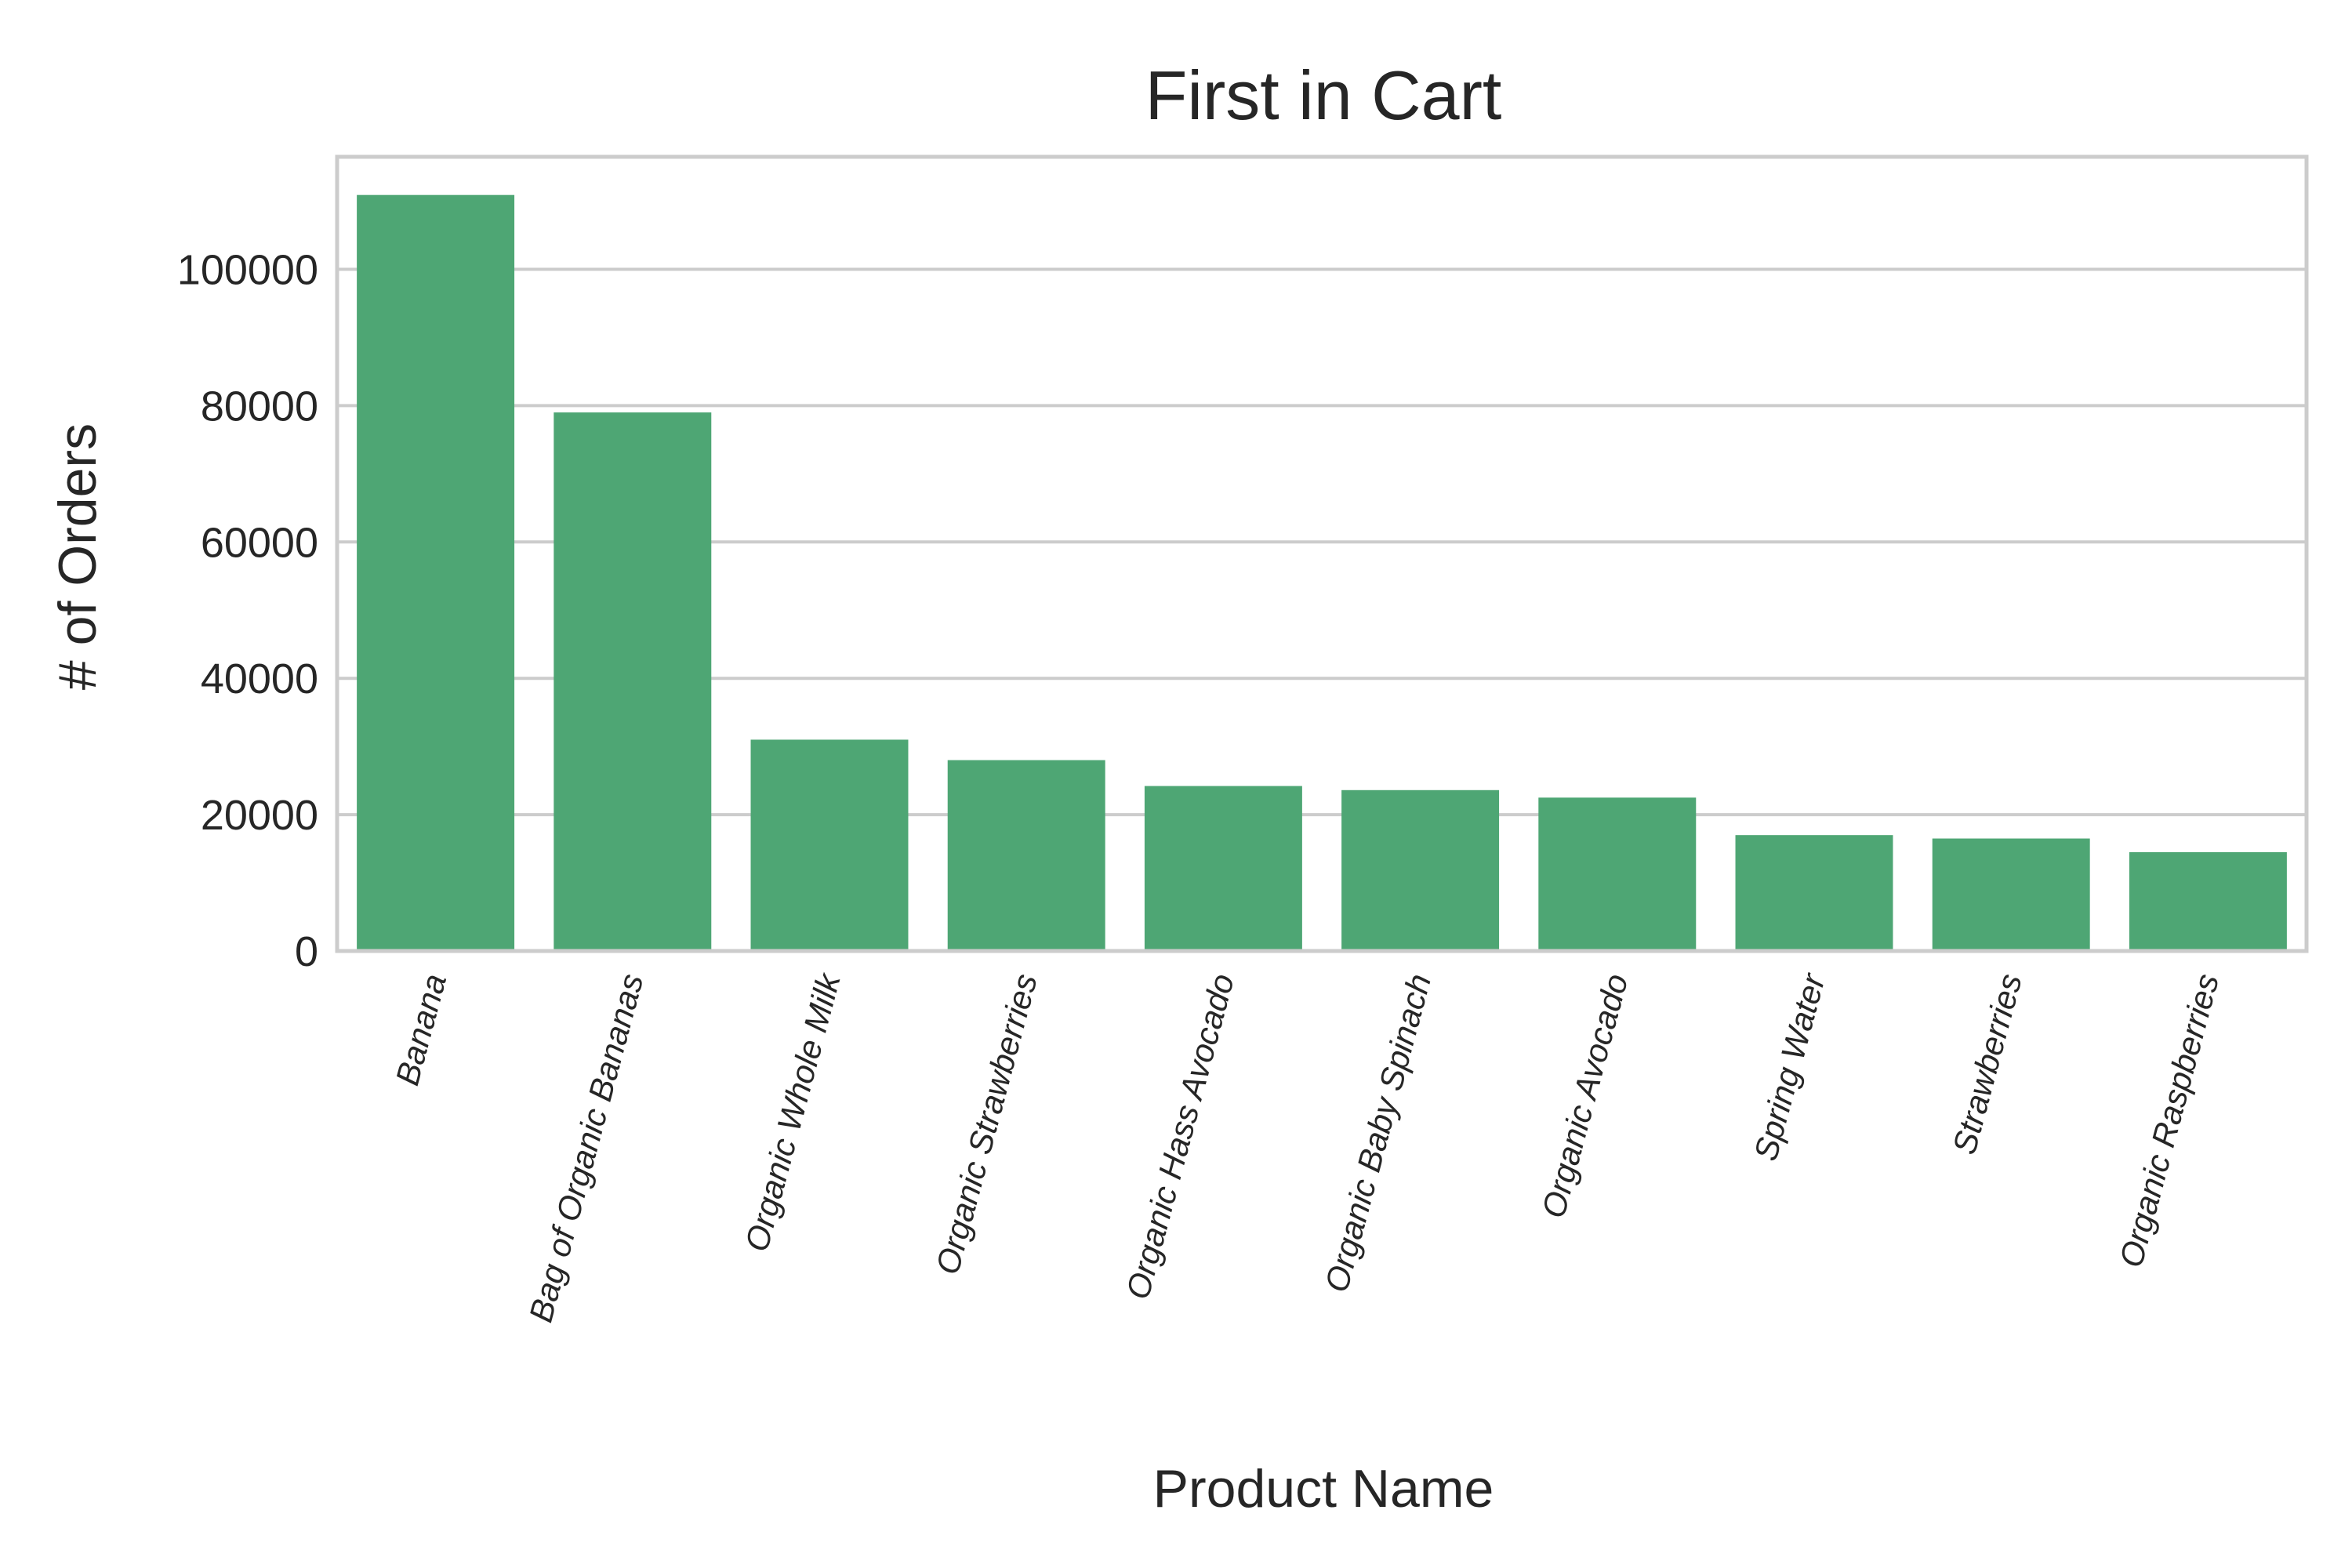 The height and width of the screenshot is (1568, 2352). I want to click on y-tick-labels: 0 20000 40000 60000 80000 100000, so click(248, 610).